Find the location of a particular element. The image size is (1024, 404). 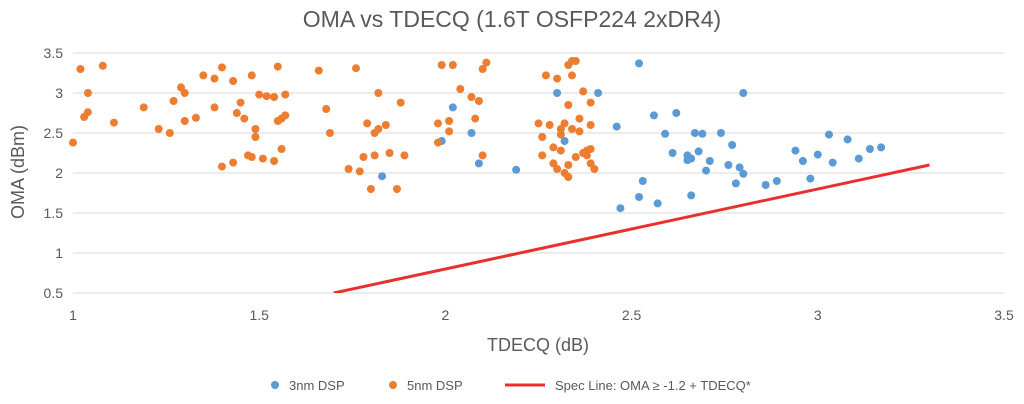

y-axis-label: OMA (dBm) is located at coordinates (18, 172).